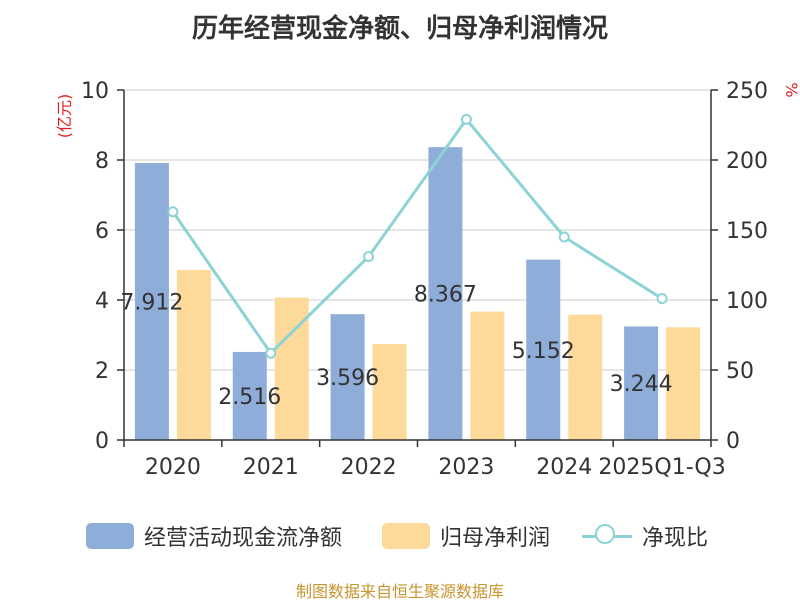 Image resolution: width=800 pixels, height=602 pixels. I want to click on legend-label-net-profit: 归母净利润, so click(495, 538).